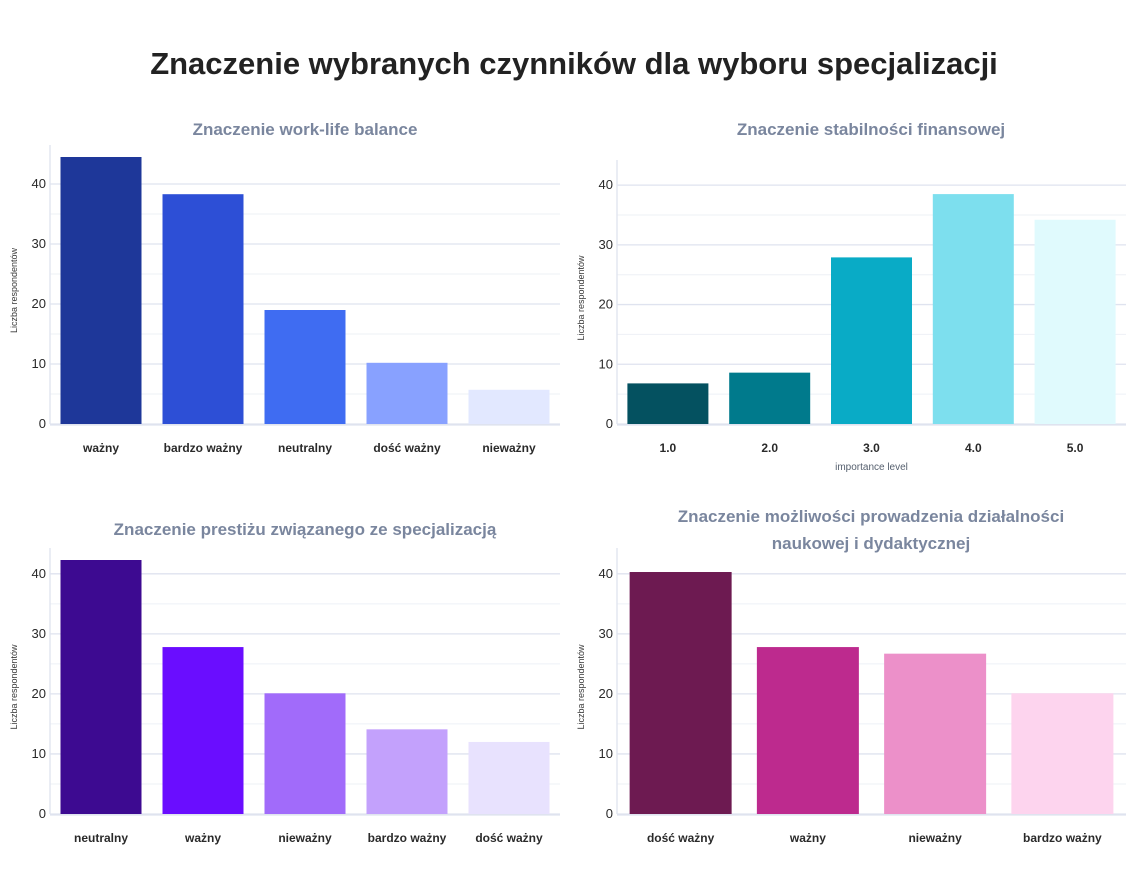  What do you see at coordinates (871, 129) in the screenshot?
I see `chart-2-title: Znaczenie stabilności finansowej` at bounding box center [871, 129].